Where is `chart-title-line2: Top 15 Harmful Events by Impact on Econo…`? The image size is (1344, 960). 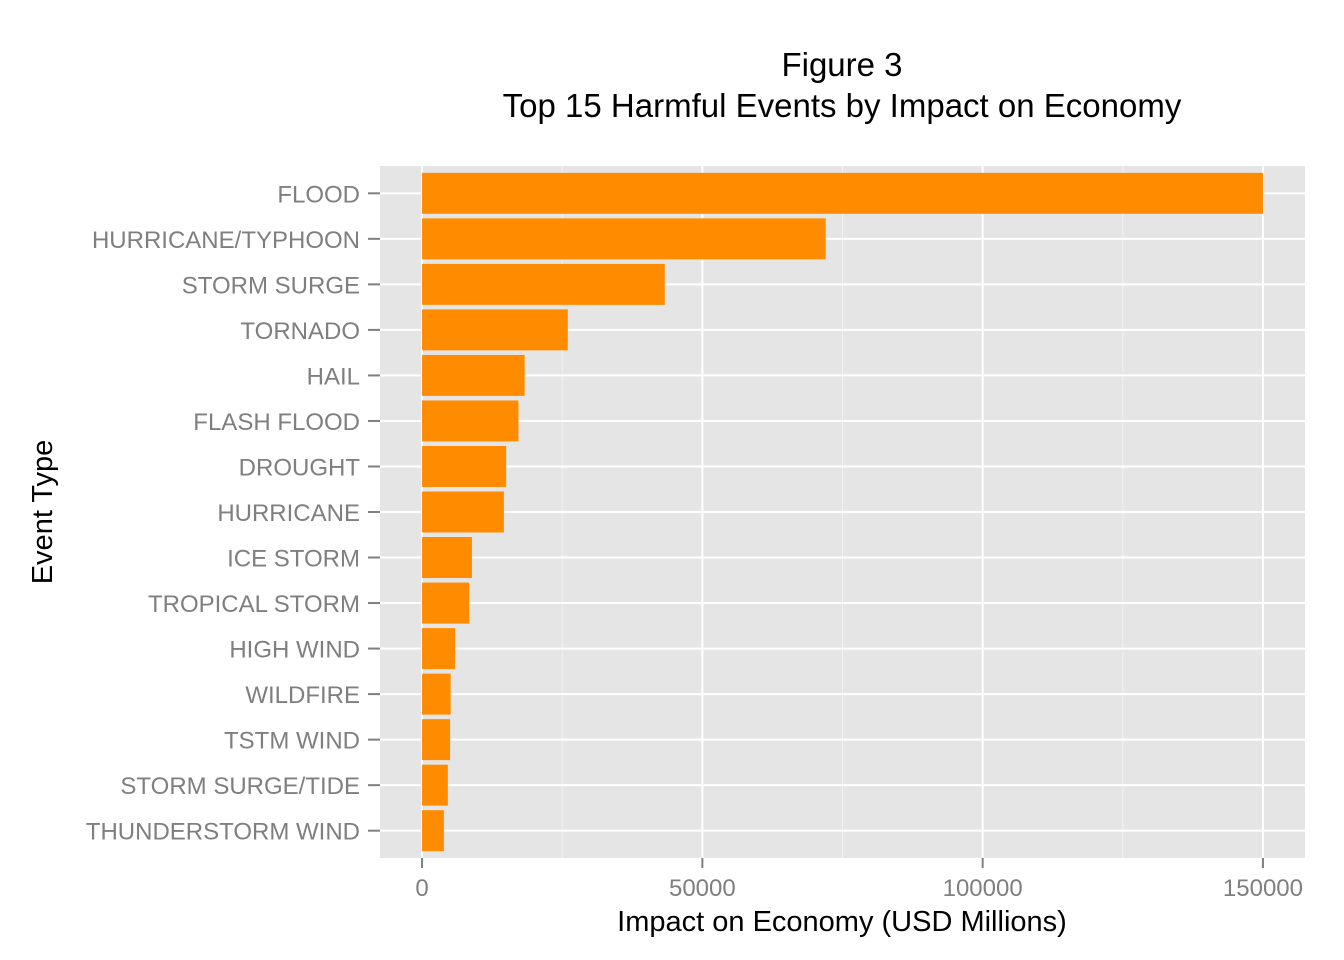 chart-title-line2: Top 15 Harmful Events by Impact on Econo… is located at coordinates (842, 105).